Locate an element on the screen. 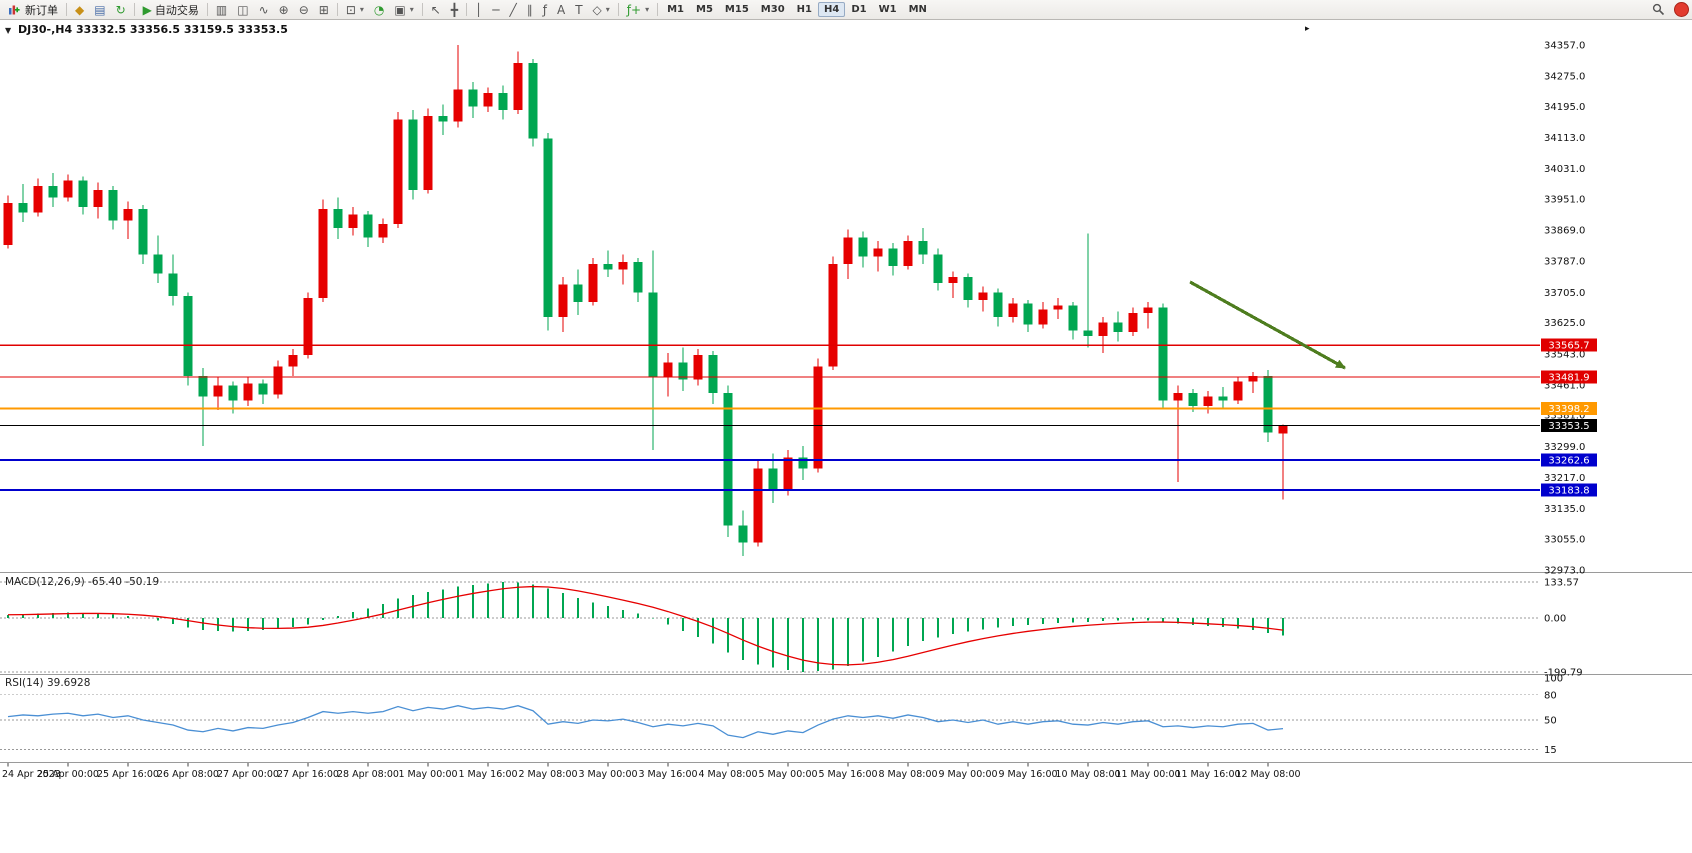 The image size is (1692, 853). zoom-in-button: ⊕ is located at coordinates (283, 9).